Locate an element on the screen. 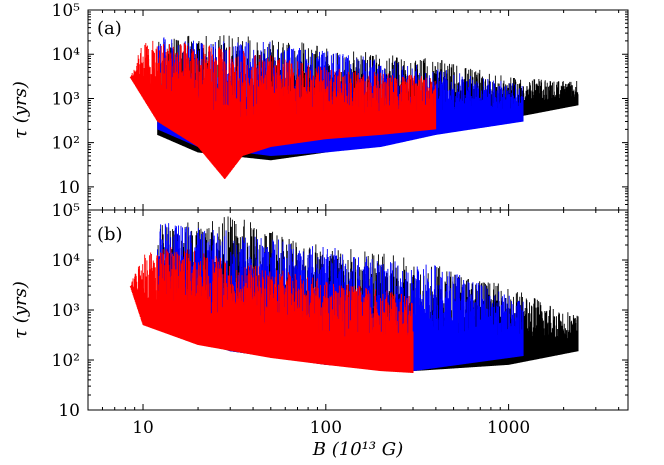  panel-a-y-tick-labels: 10 10² 10³ 10⁴ 10⁵ is located at coordinates (66, 99).